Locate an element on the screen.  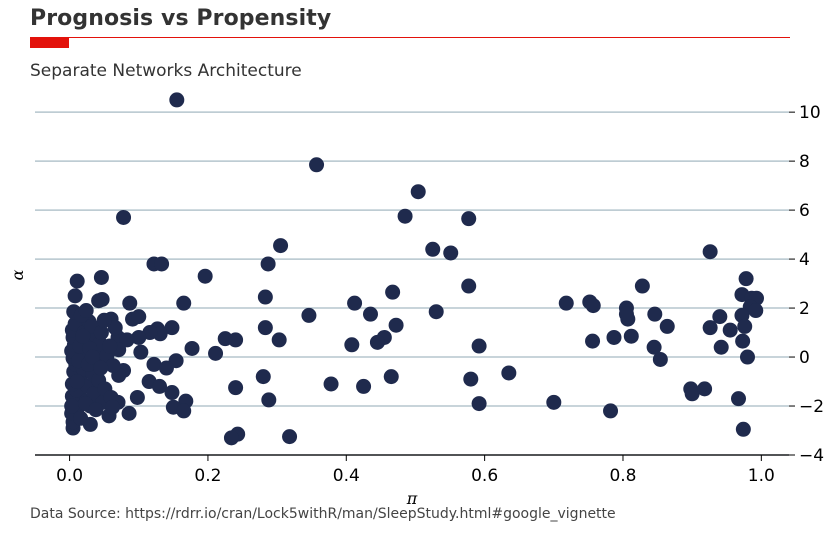
chart-subtitle: Separate Networks Architecture is located at coordinates (166, 71).